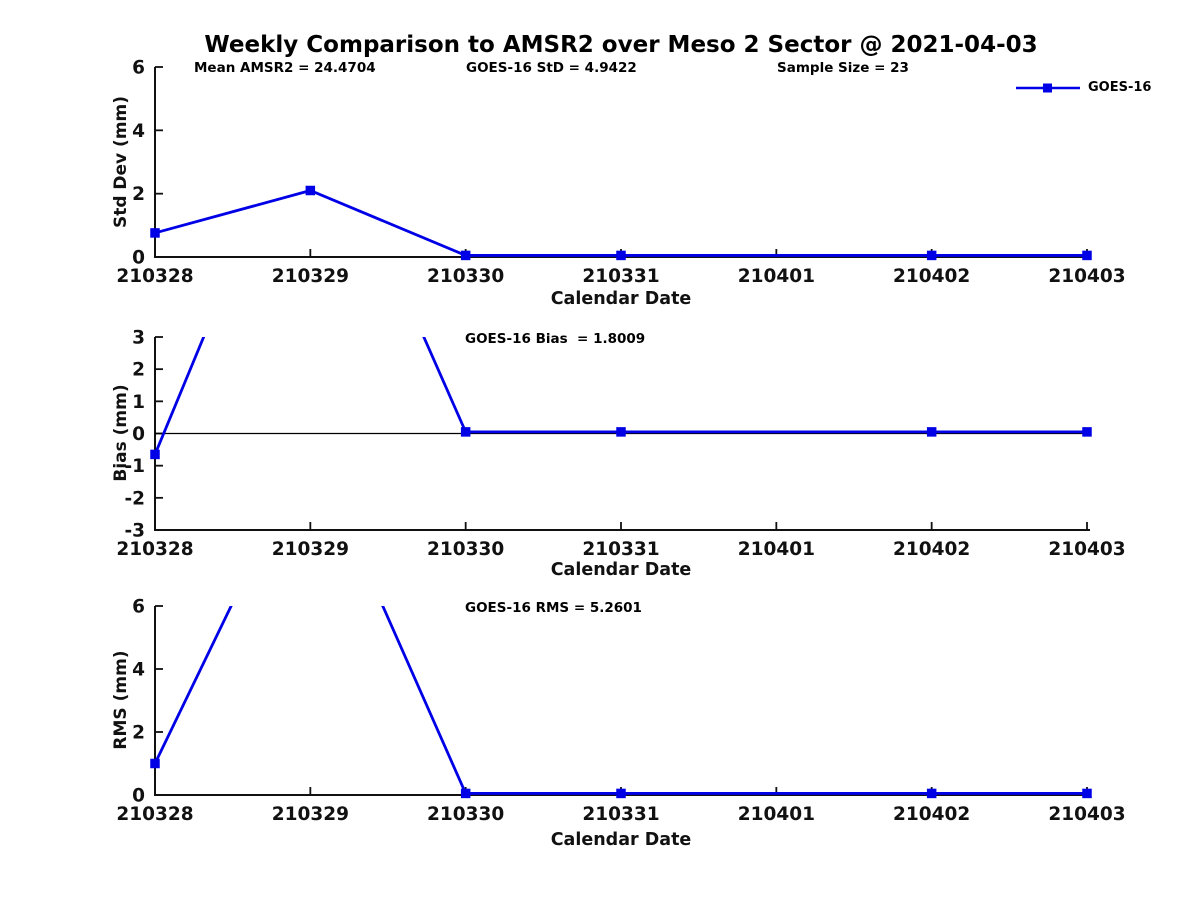 Image resolution: width=1200 pixels, height=900 pixels. Describe the element at coordinates (555, 339) in the screenshot. I see `annotation-goes16-bias: GOES-16 Bias = 1.8009` at that location.